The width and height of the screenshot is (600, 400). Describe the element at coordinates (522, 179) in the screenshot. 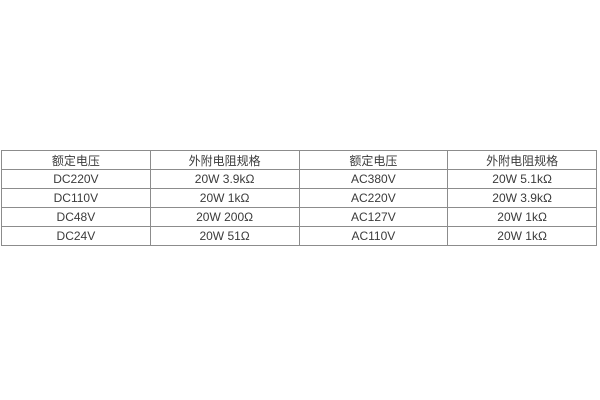

I see `cell-ac-resistor: 20W 5.1kΩ` at that location.